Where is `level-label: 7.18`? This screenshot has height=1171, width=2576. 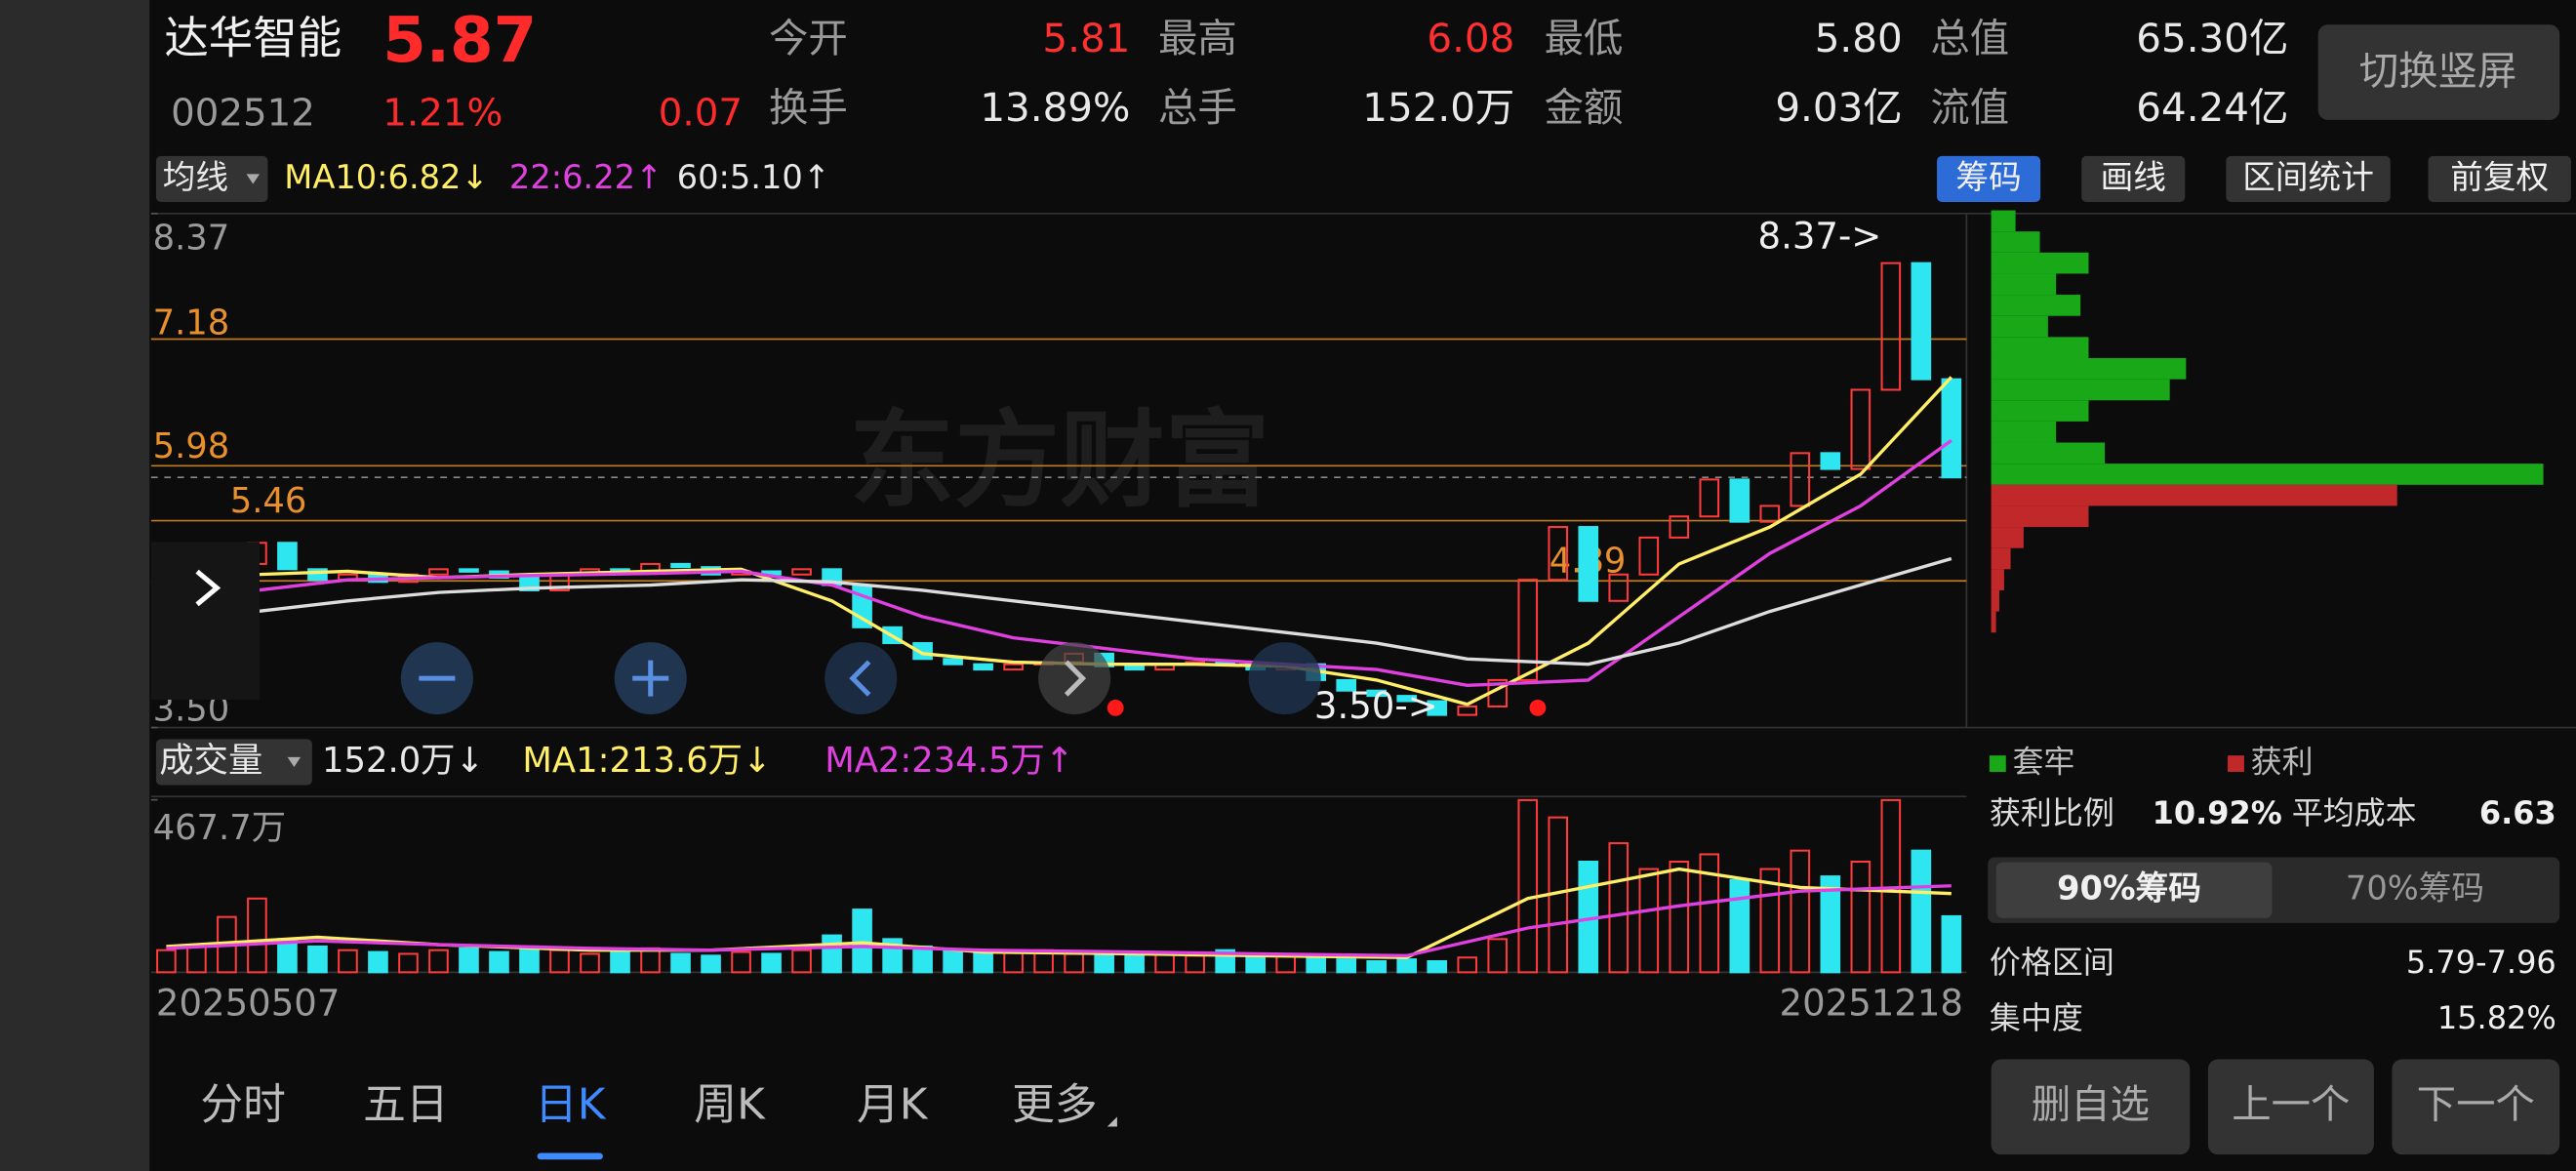 level-label: 7.18 is located at coordinates (191, 323).